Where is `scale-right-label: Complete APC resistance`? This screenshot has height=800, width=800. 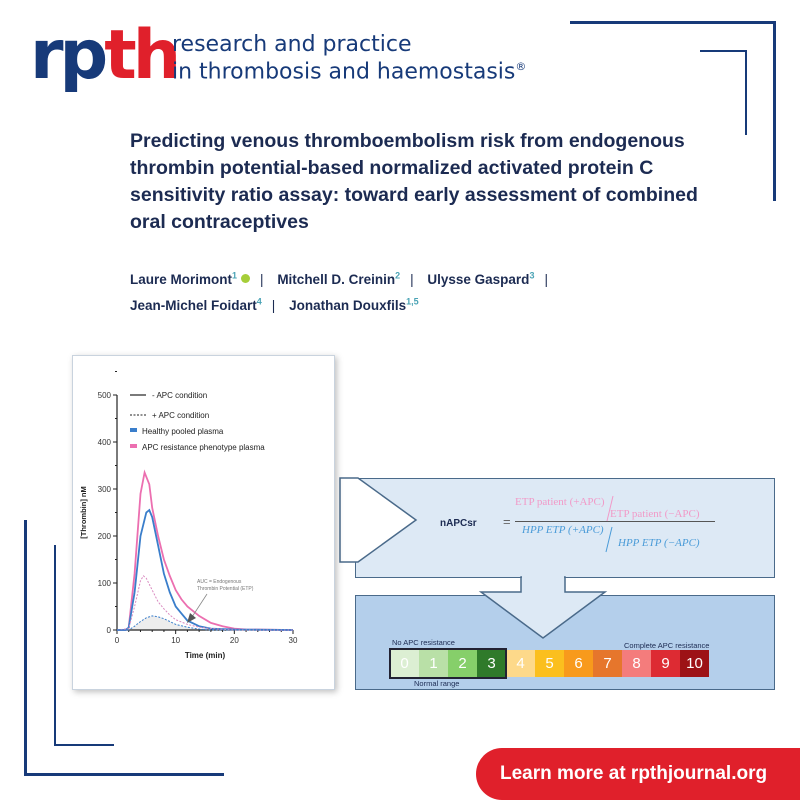 scale-right-label: Complete APC resistance is located at coordinates (667, 645).